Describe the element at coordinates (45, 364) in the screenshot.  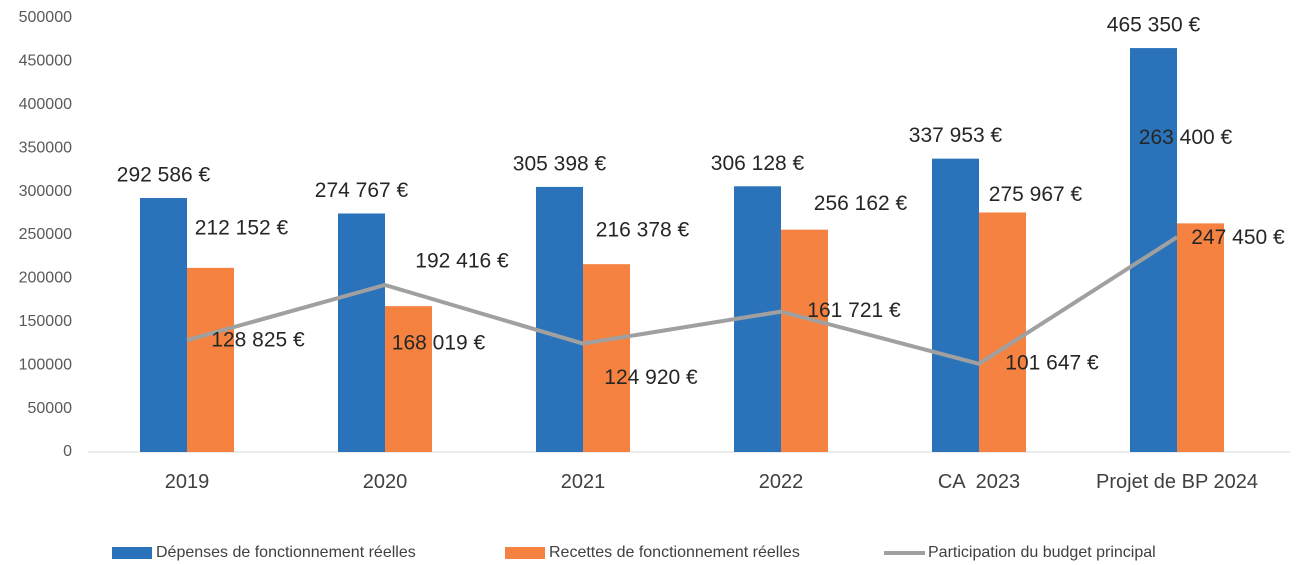
I see `y-tick-label: 100000` at that location.